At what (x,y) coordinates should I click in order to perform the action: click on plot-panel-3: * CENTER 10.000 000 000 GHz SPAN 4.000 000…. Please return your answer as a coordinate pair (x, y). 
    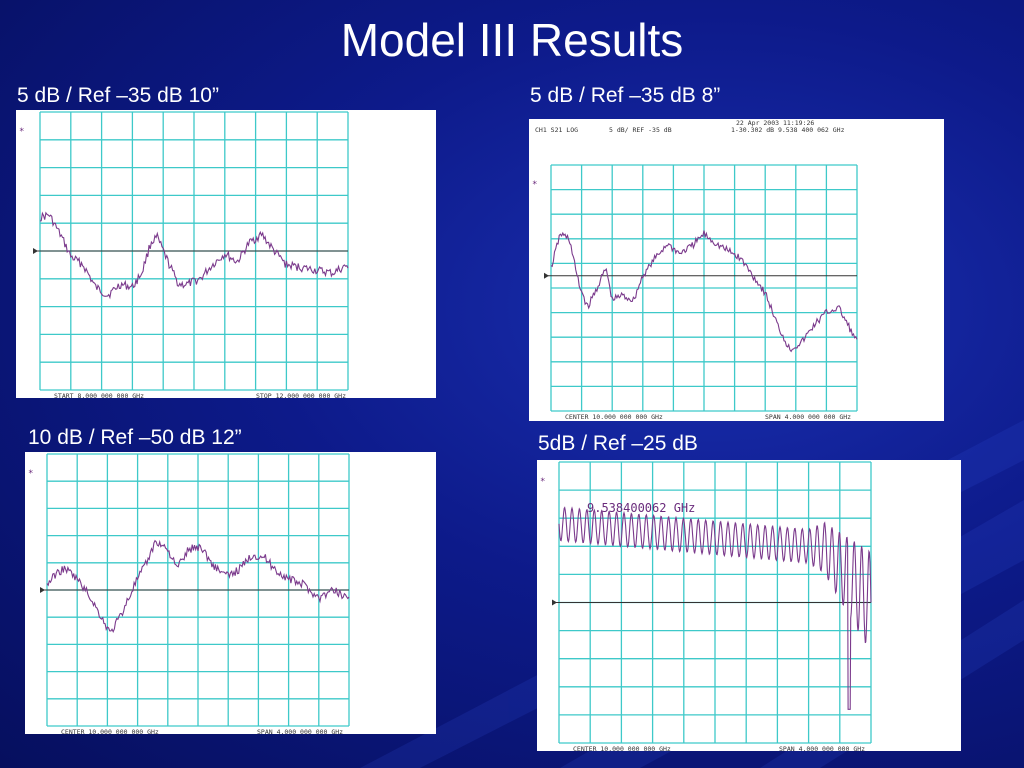
    Looking at the image, I should click on (230, 593).